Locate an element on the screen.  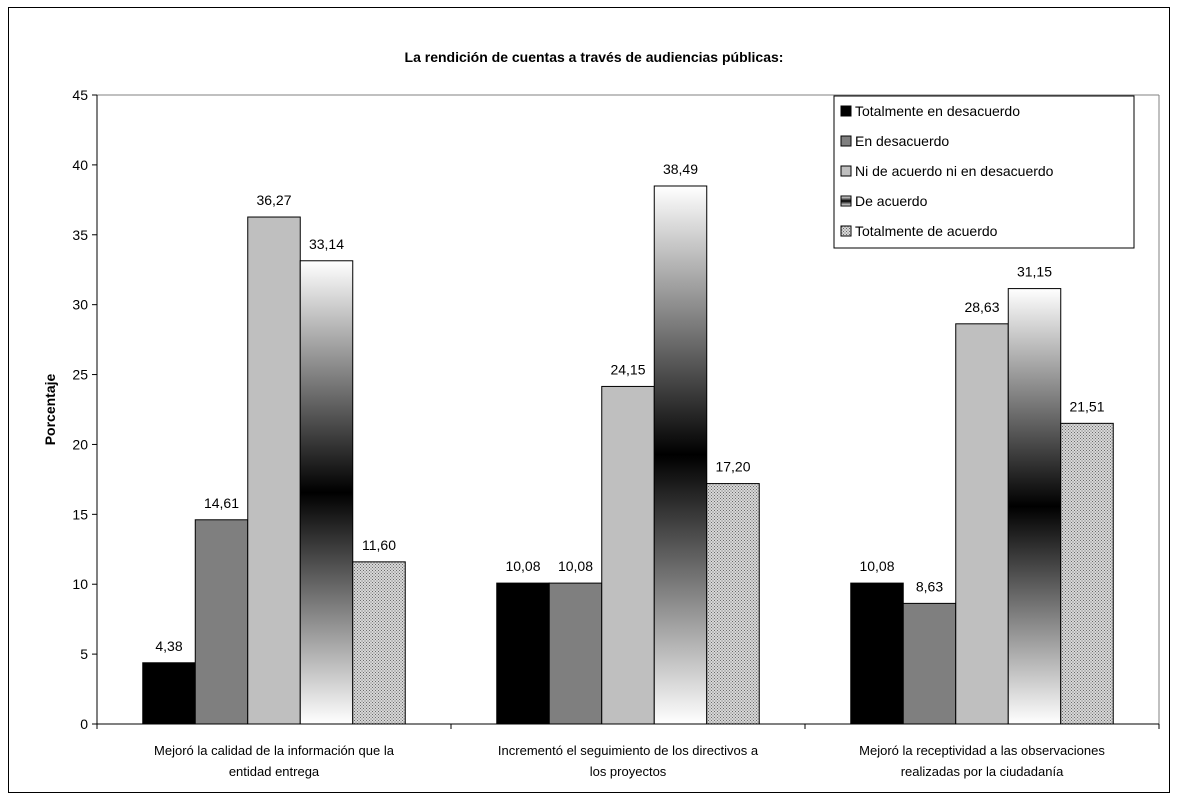
x-category-label: realizadas por la ciudadanía is located at coordinates (982, 771).